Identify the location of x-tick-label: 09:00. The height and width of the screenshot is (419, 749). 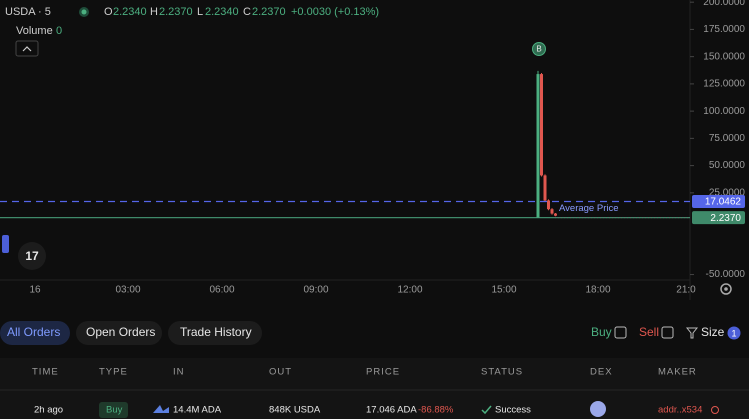
(315, 290).